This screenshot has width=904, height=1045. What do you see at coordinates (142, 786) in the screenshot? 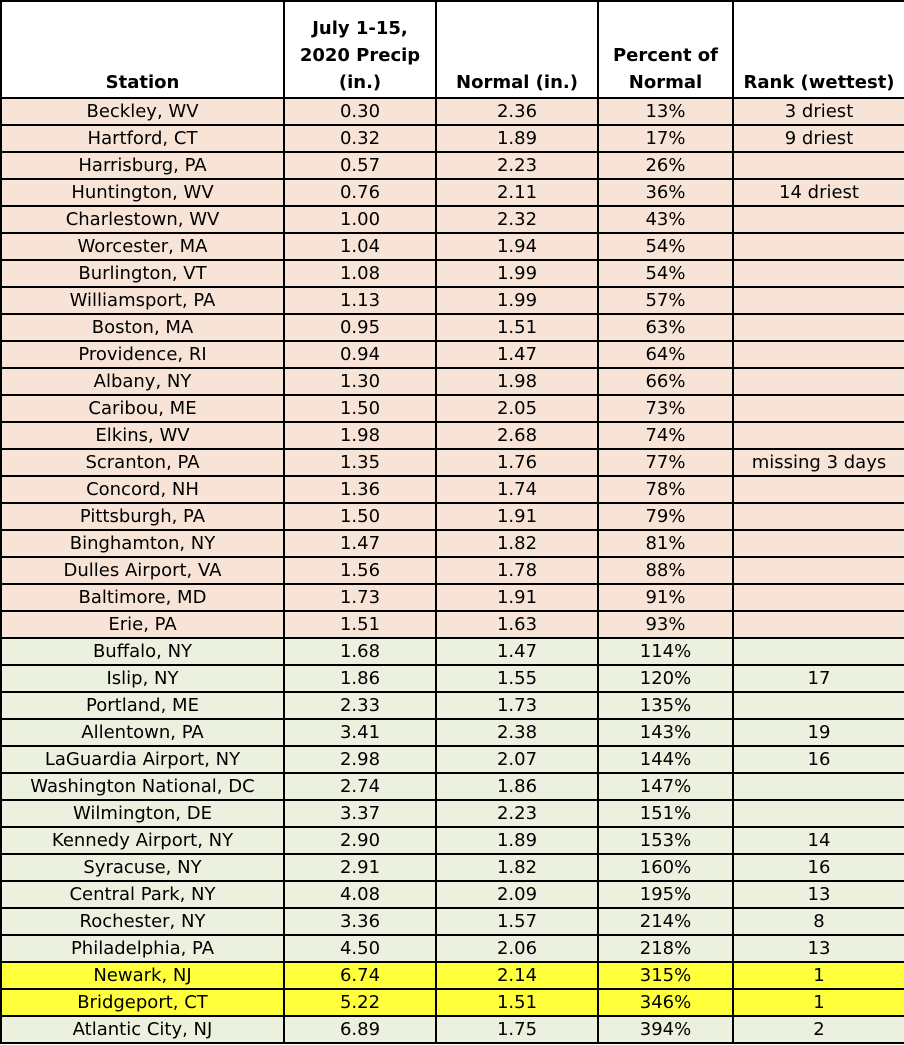
I see `cell-station: Washington National, DC` at bounding box center [142, 786].